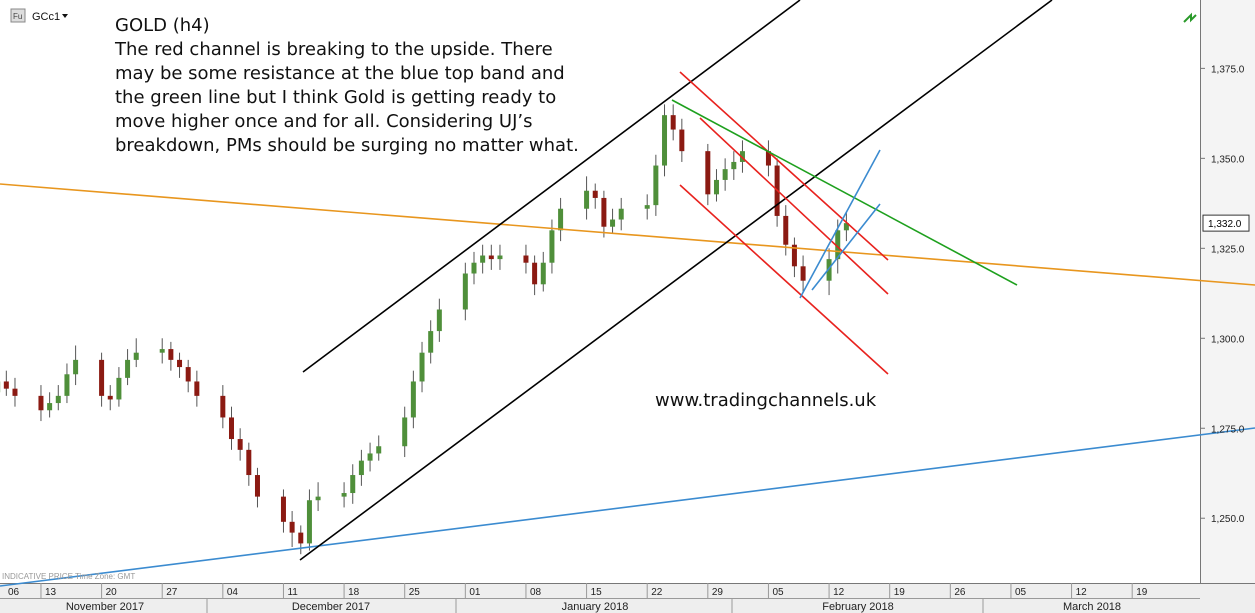  What do you see at coordinates (1228, 249) in the screenshot?
I see `y-tick-label: 1,325.0` at bounding box center [1228, 249].